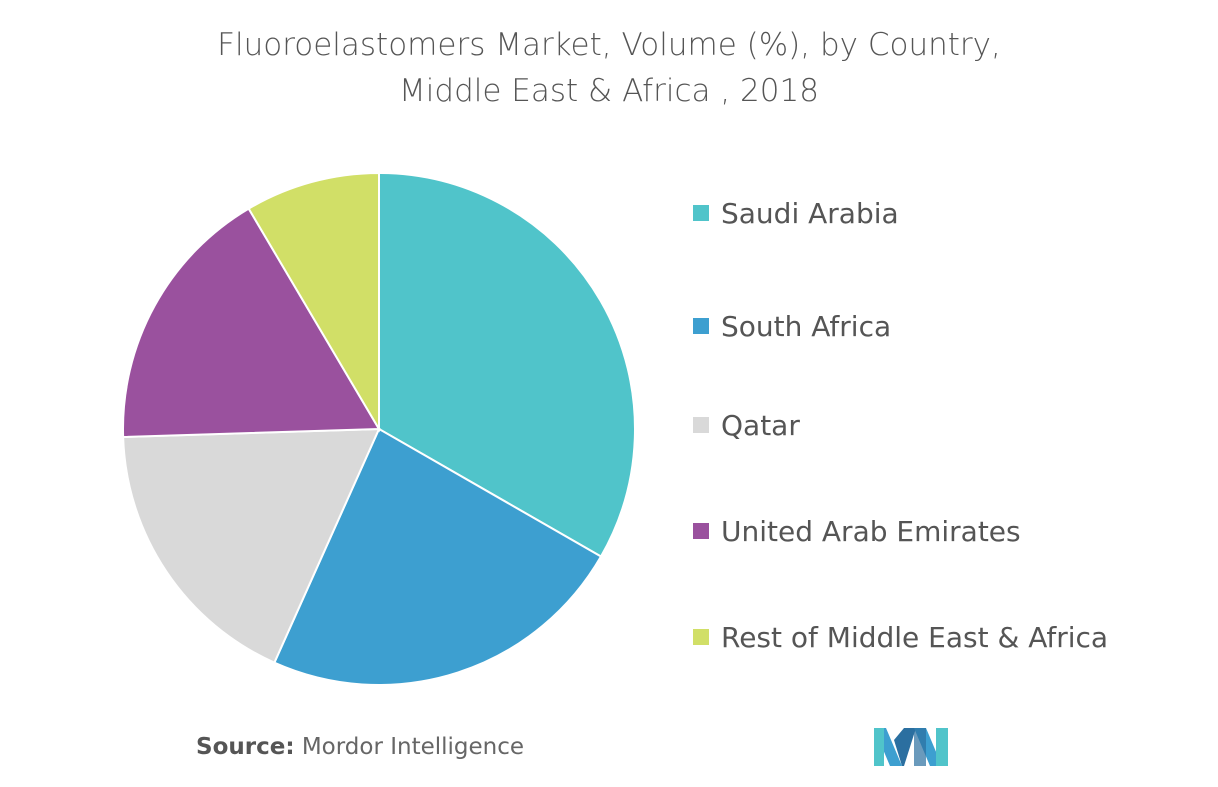 This screenshot has width=1218, height=787. What do you see at coordinates (507, 364) in the screenshot?
I see `pie-slice-saudi-arabia` at bounding box center [507, 364].